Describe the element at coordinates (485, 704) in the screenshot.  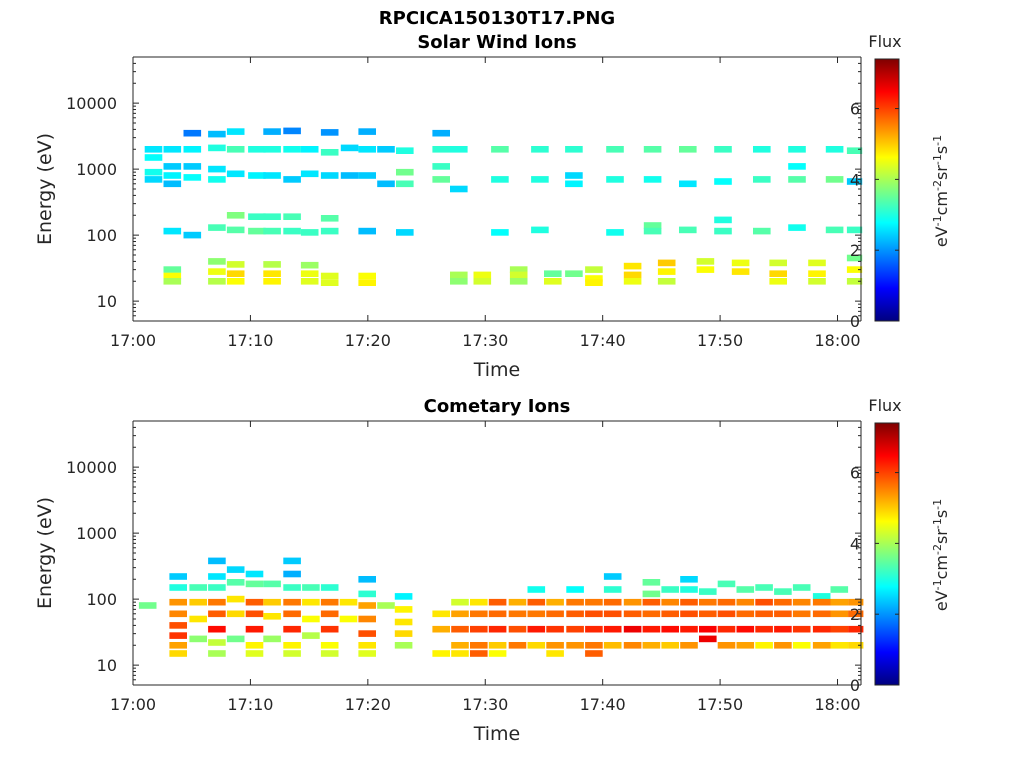
I see `x-tick-label: 17:30` at that location.